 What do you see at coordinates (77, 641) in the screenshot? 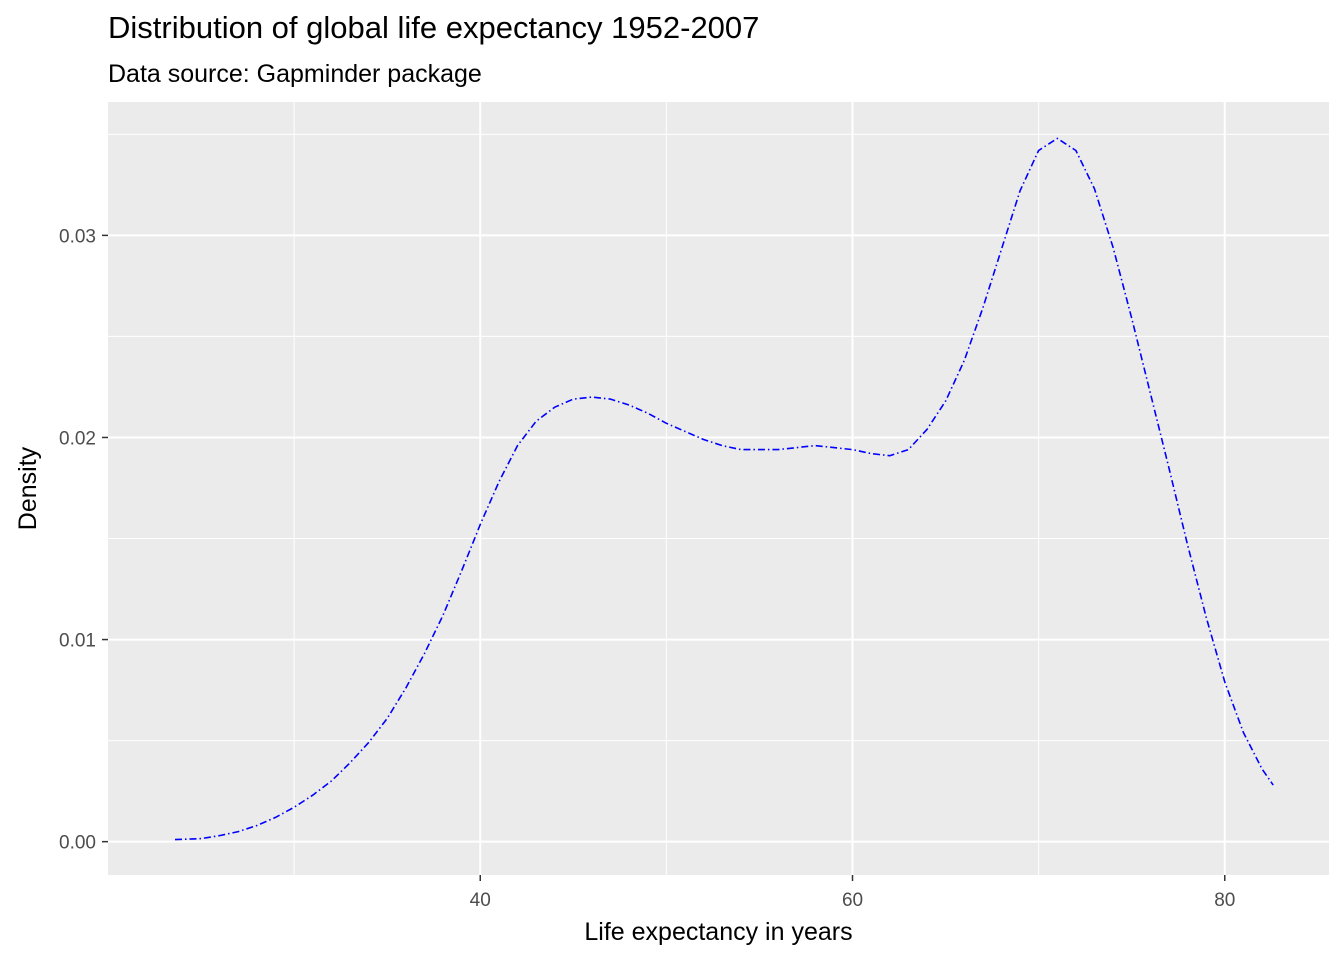
I see `y-tick-label: 0.01` at bounding box center [77, 641].